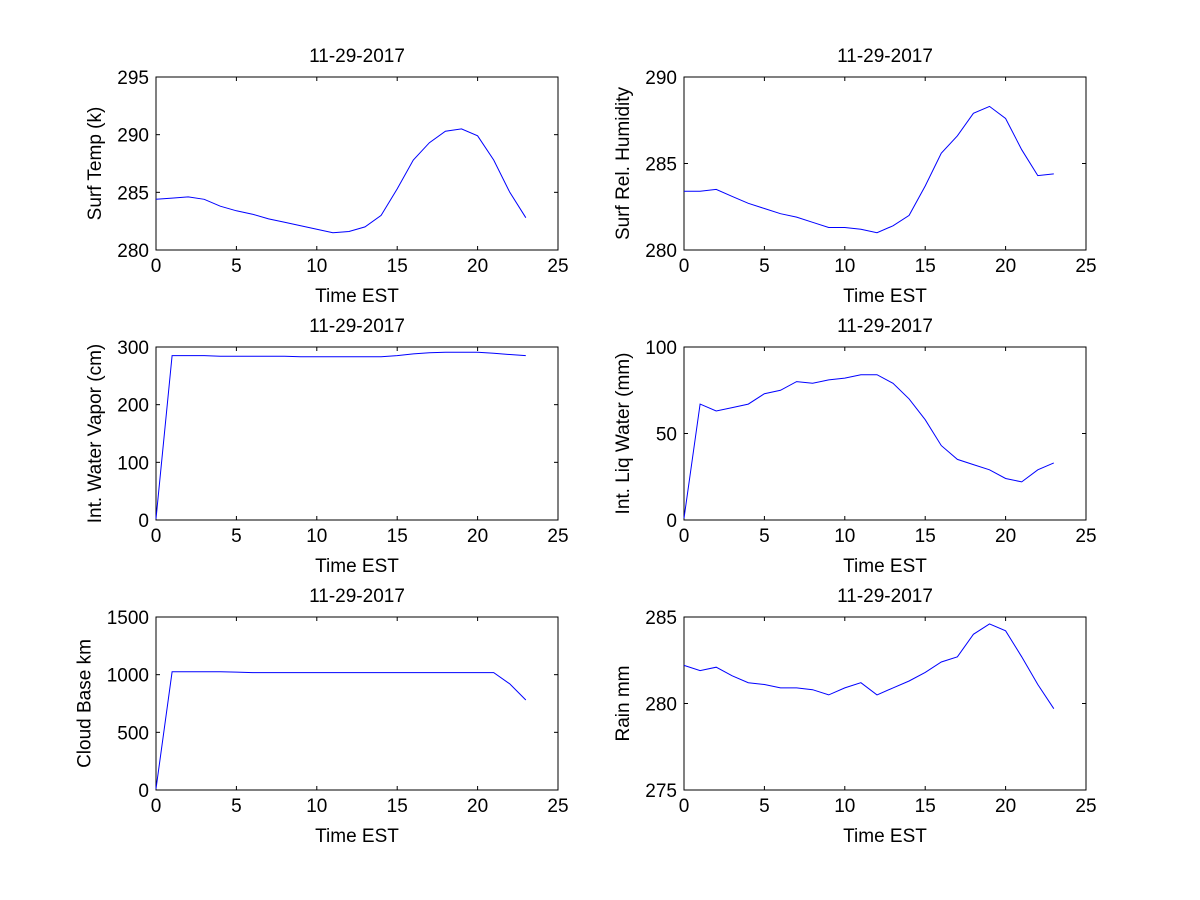  I want to click on y-tick-label: 500, so click(133, 733).